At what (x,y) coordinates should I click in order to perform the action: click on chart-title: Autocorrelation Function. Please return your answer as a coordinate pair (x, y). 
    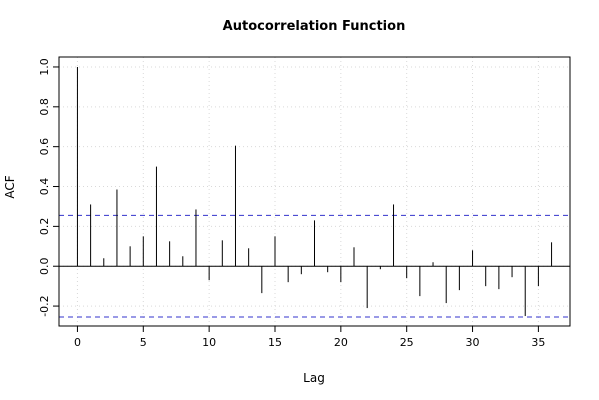
    Looking at the image, I should click on (314, 26).